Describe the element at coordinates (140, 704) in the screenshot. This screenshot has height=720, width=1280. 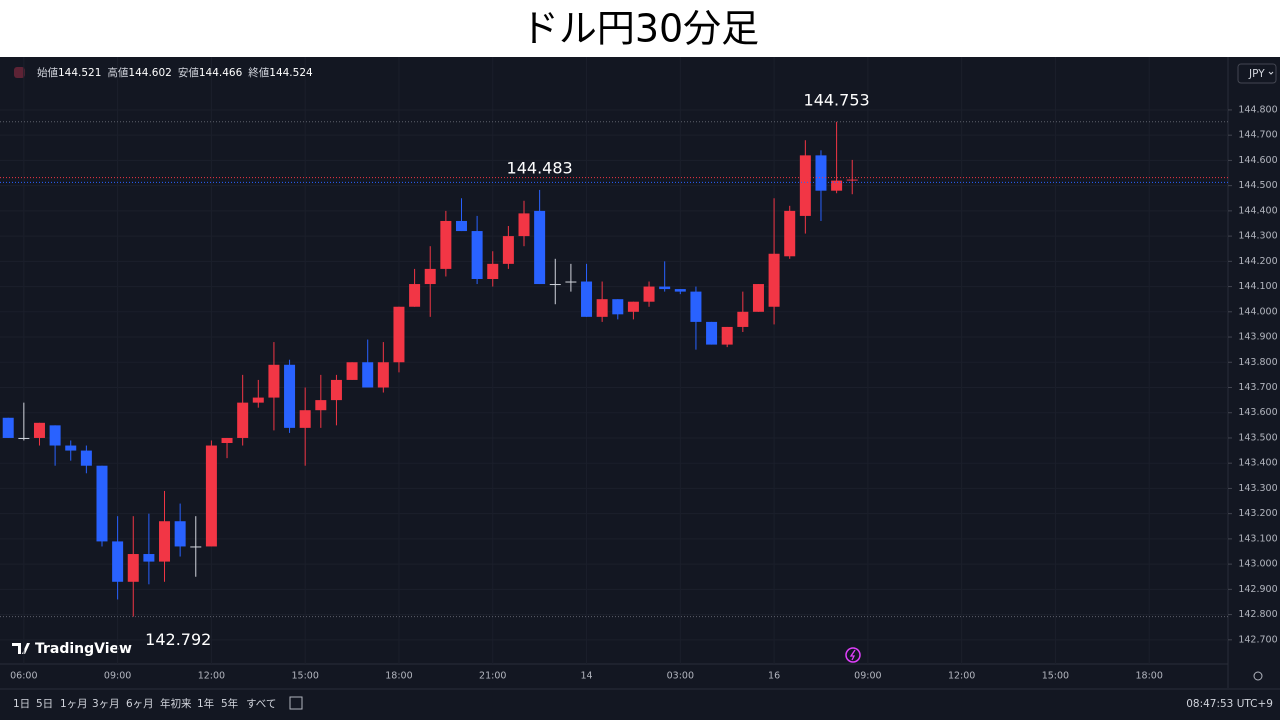
I see `range-button: 6ヶ月` at that location.